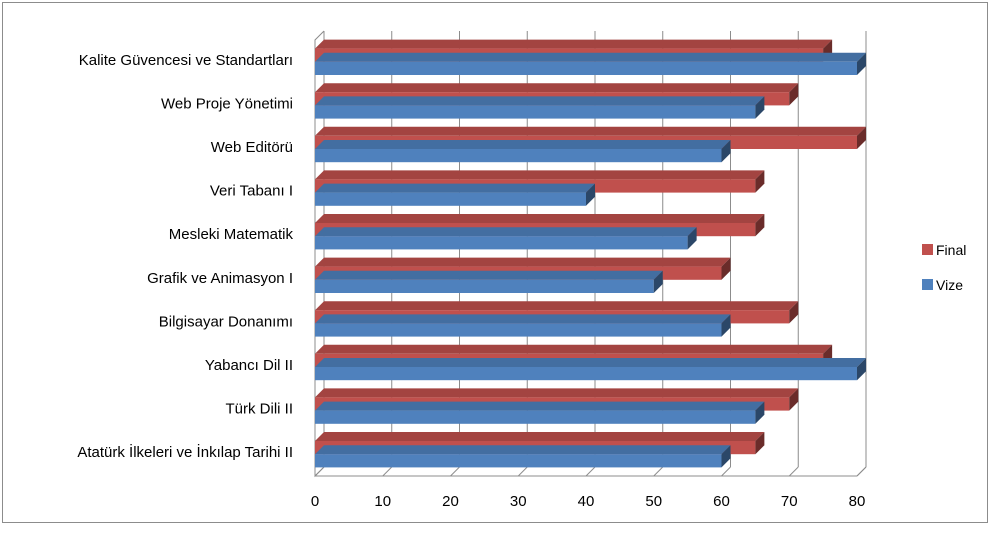 This screenshot has width=992, height=538. Describe the element at coordinates (186, 60) in the screenshot. I see `category-label: Kalite Güvencesi ve Standartları` at that location.